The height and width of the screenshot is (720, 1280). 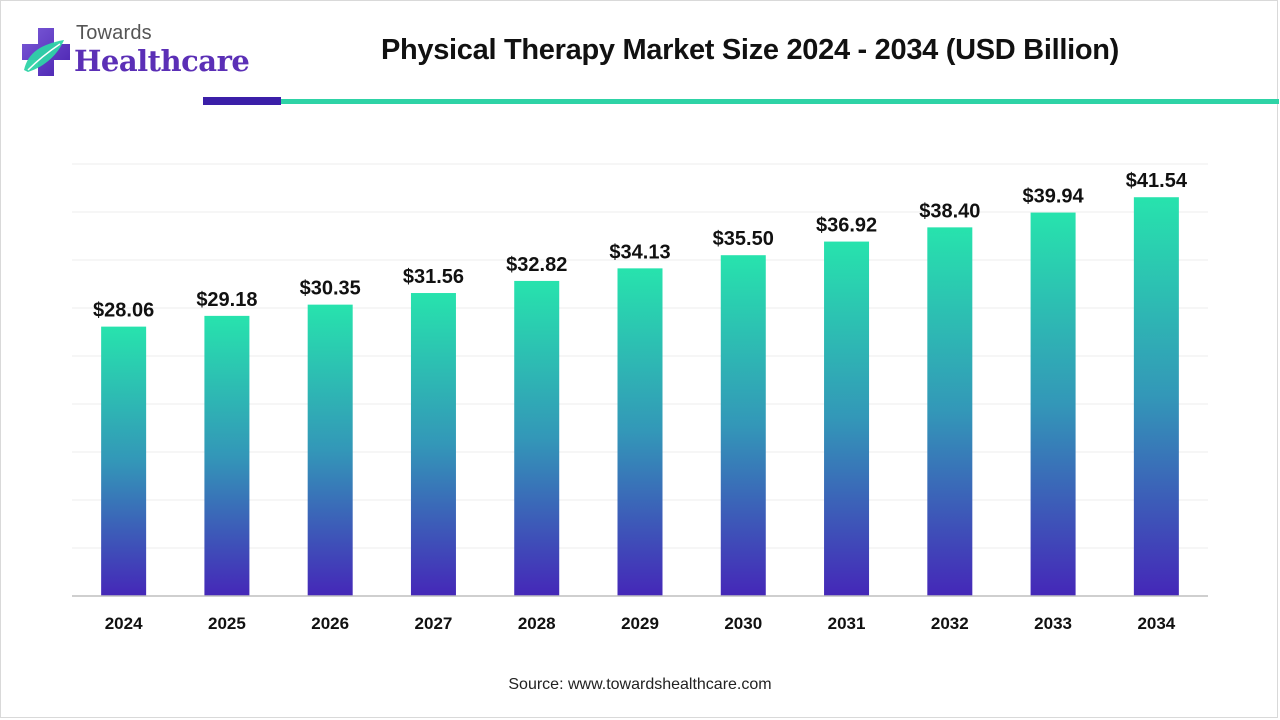 I want to click on x-tick-label-2025: 2025, so click(x=227, y=623).